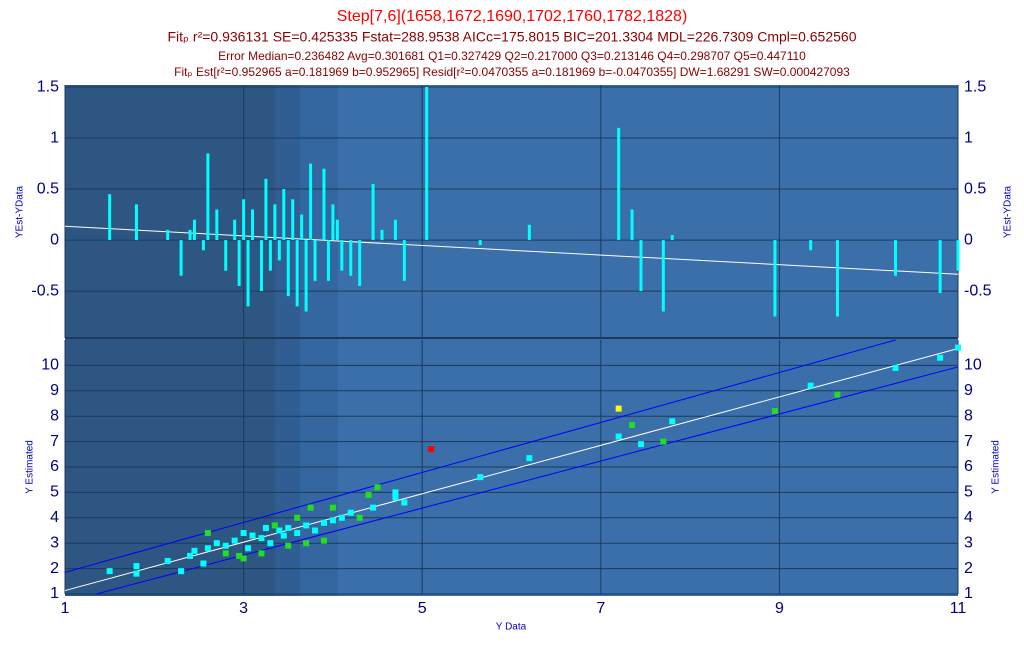 The width and height of the screenshot is (1024, 645). I want to click on y-axis-label: Y Estimated, so click(30, 467).